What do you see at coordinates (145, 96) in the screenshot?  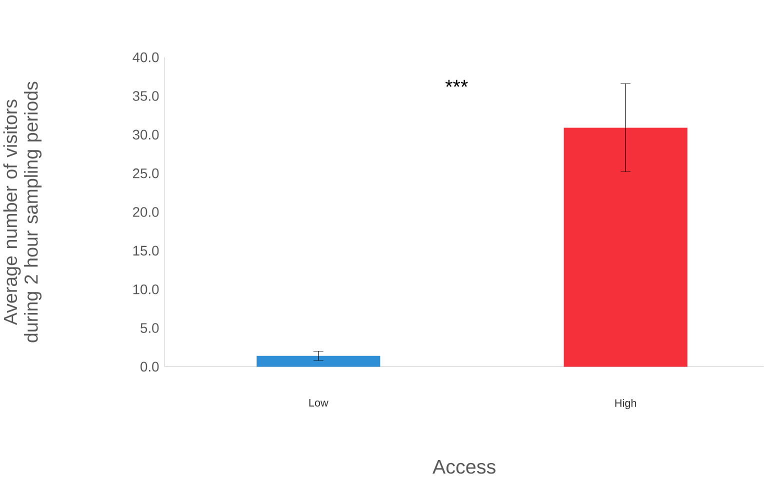 I see `y-tick-label: 35.0` at bounding box center [145, 96].